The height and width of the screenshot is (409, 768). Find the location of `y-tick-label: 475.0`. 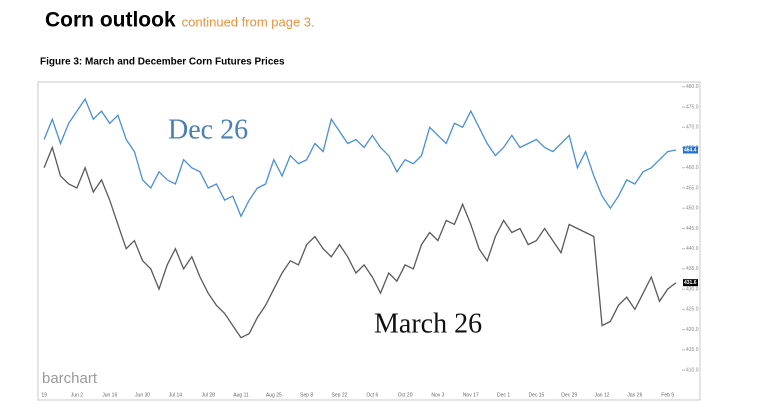

y-tick-label: 475.0 is located at coordinates (692, 107).